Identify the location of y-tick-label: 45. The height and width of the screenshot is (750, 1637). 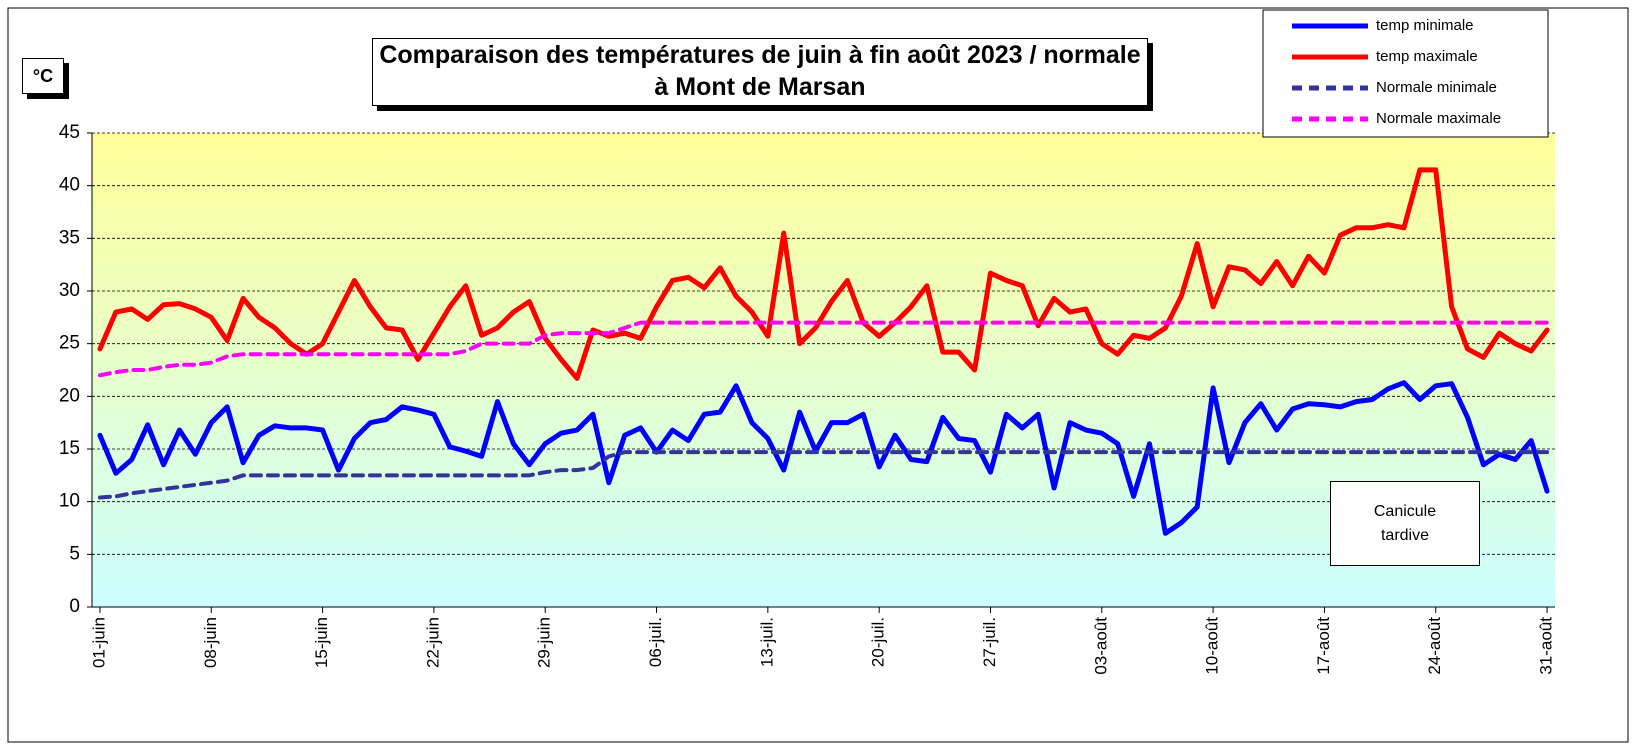
(69, 132).